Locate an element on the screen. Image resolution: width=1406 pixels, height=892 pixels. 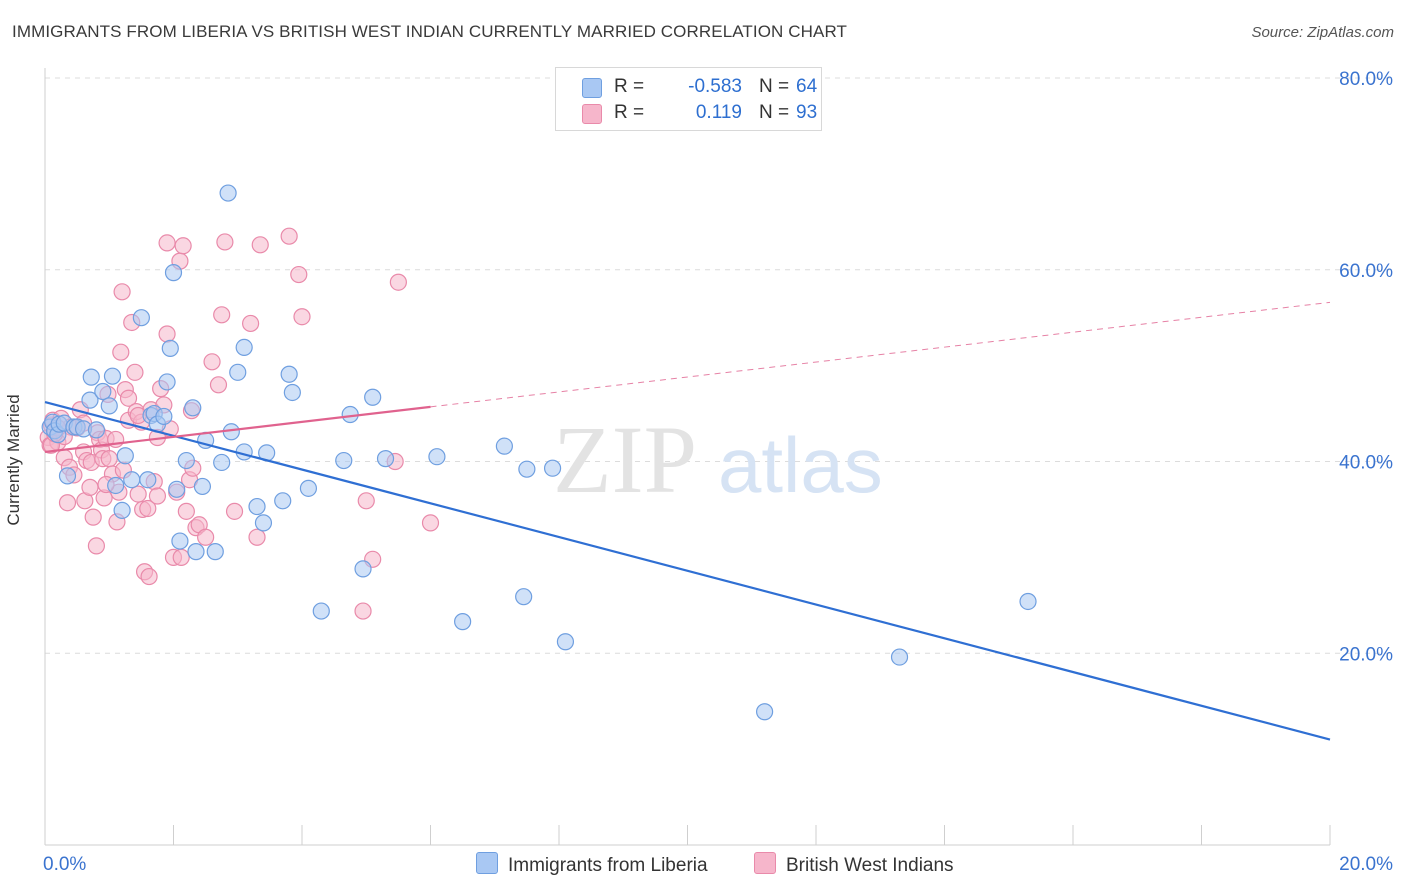
y-tick-label: 40.0% is located at coordinates (1366, 463).